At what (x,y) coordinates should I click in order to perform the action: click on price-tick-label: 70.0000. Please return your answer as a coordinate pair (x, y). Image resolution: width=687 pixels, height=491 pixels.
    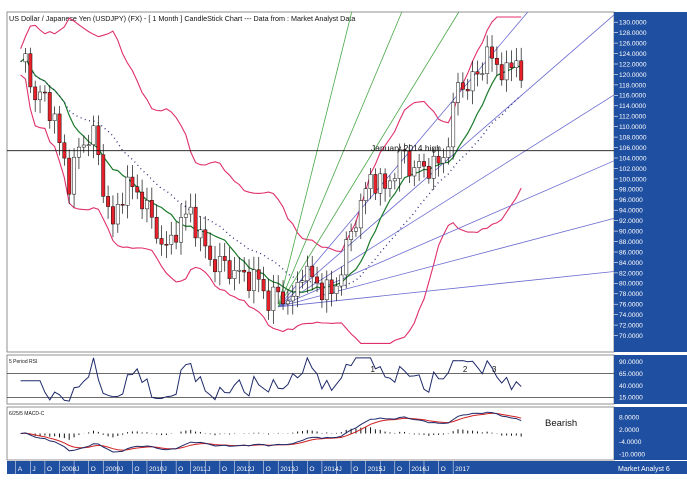
    Looking at the image, I should click on (631, 336).